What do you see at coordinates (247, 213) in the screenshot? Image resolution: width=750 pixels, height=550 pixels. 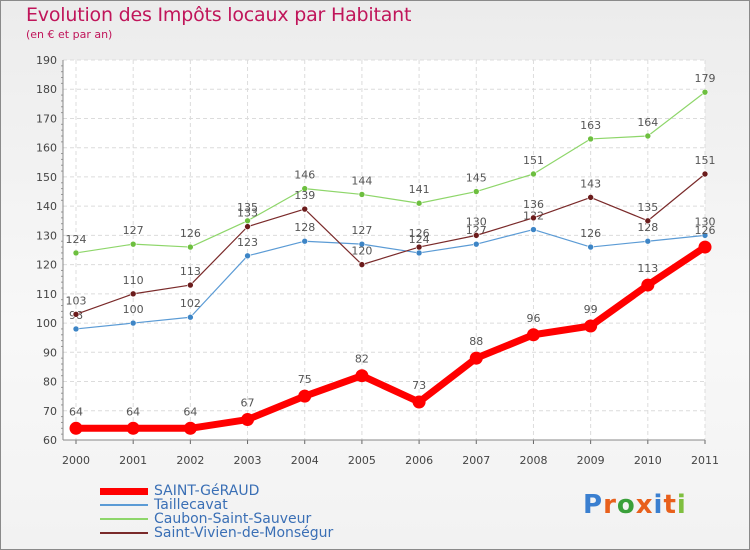 I see `data-label: 133` at bounding box center [247, 213].